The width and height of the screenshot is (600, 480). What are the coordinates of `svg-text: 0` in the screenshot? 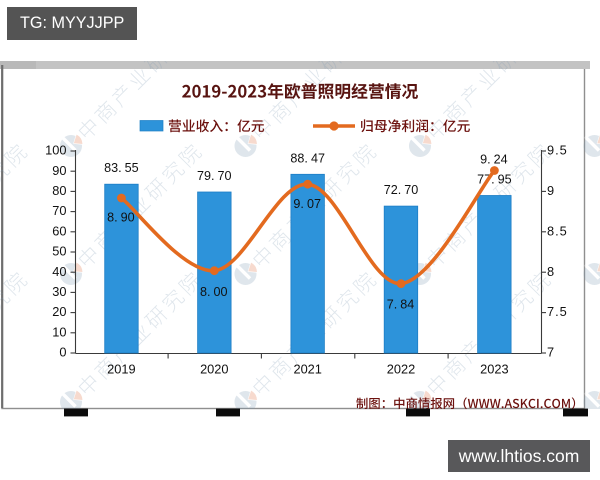 It's located at (62, 352).